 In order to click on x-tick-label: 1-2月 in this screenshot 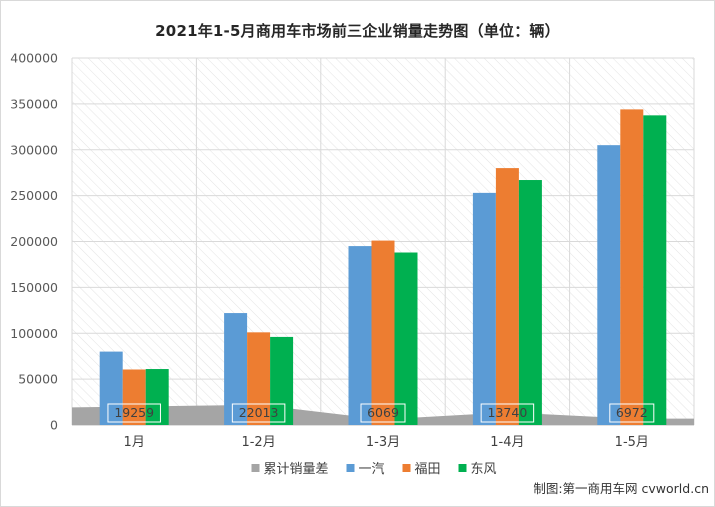, I will do `click(258, 442)`.